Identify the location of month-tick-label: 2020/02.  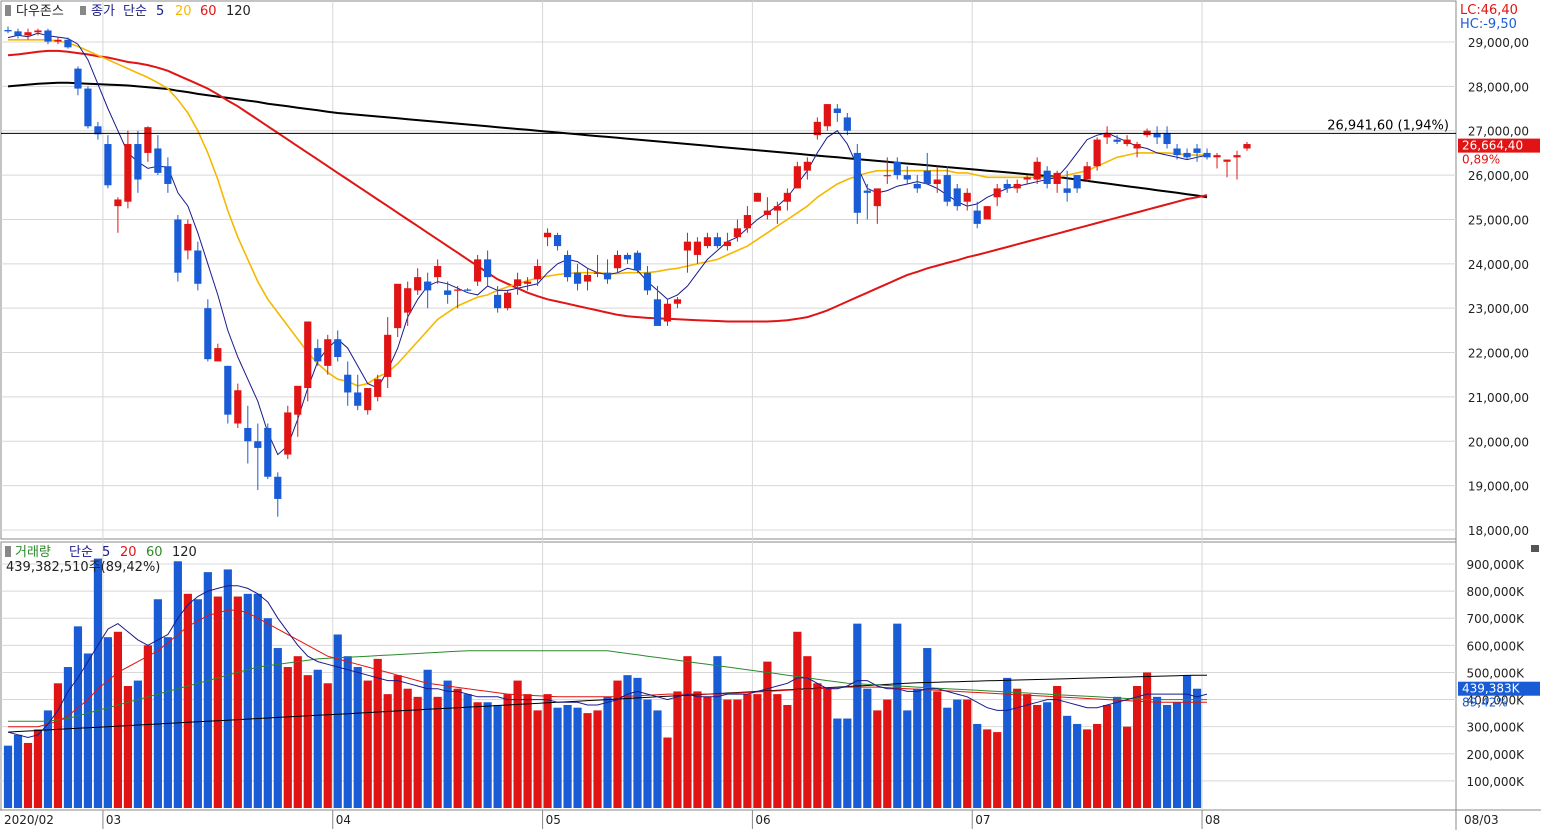
(29, 820).